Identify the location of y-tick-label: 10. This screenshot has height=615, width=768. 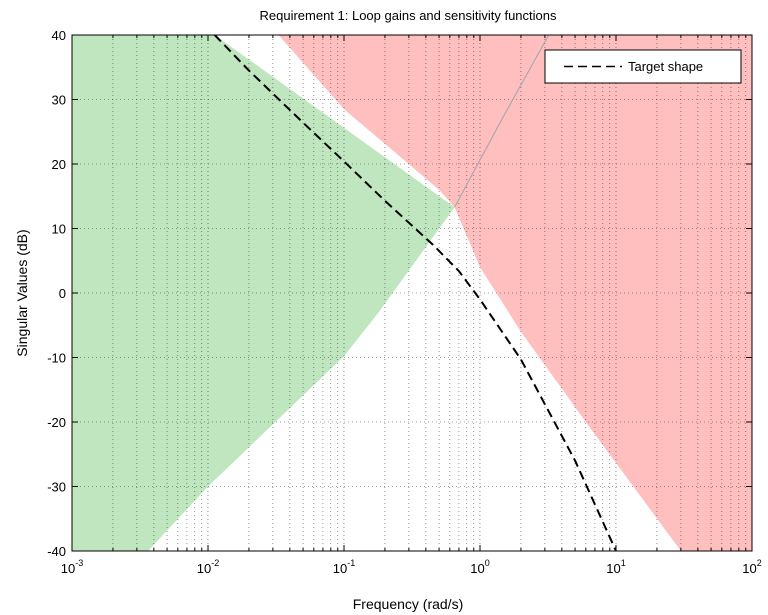
(59, 229).